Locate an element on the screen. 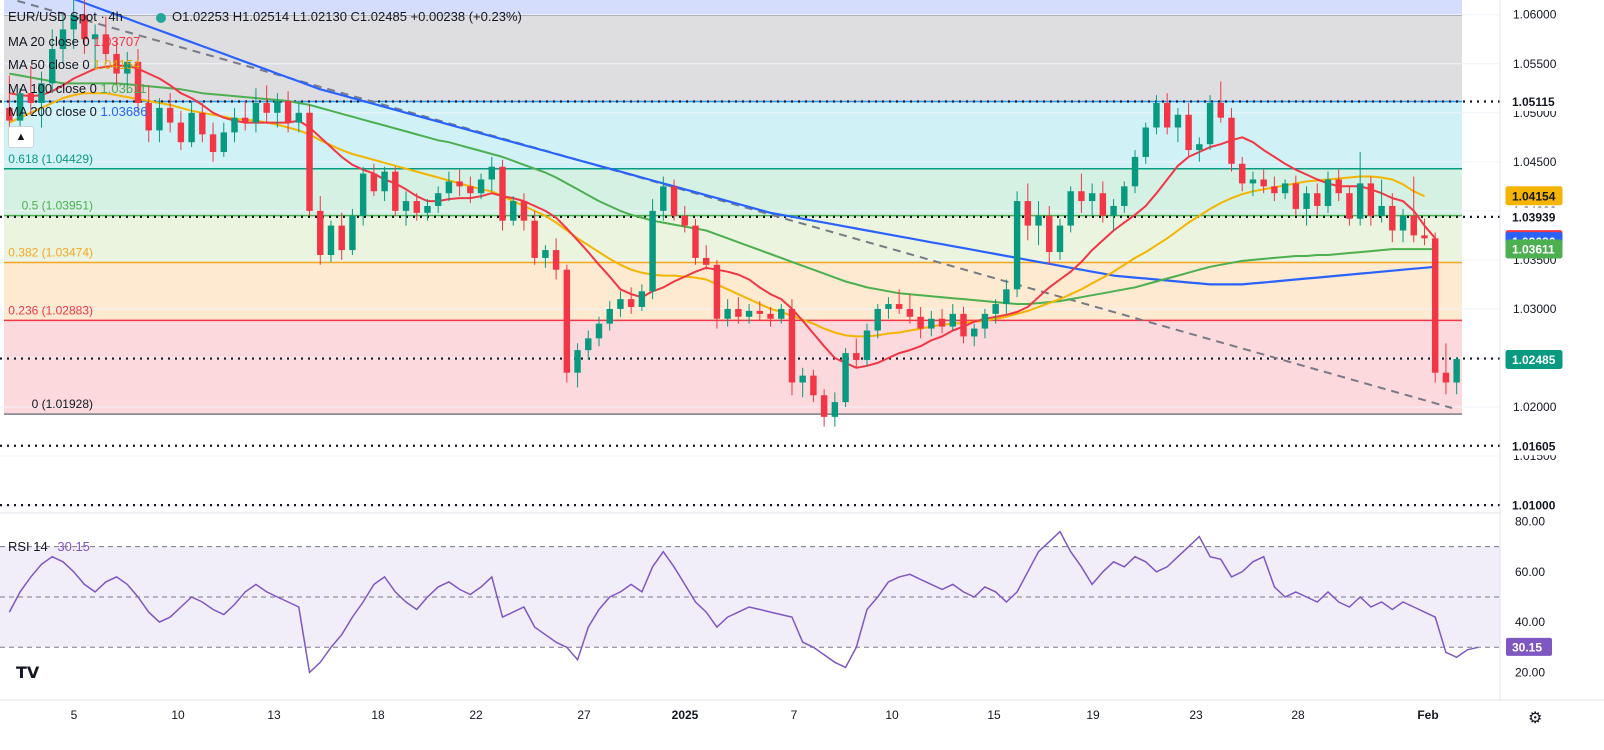  rsi-label: RSI 14 is located at coordinates (28, 546).